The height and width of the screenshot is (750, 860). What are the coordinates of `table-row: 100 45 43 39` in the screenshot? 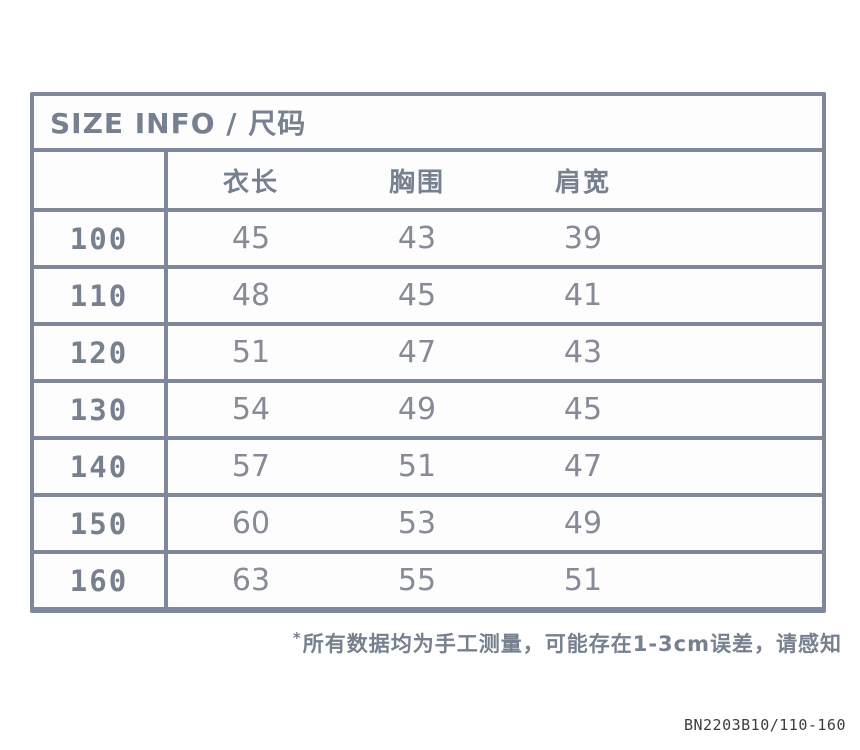 It's located at (428, 240).